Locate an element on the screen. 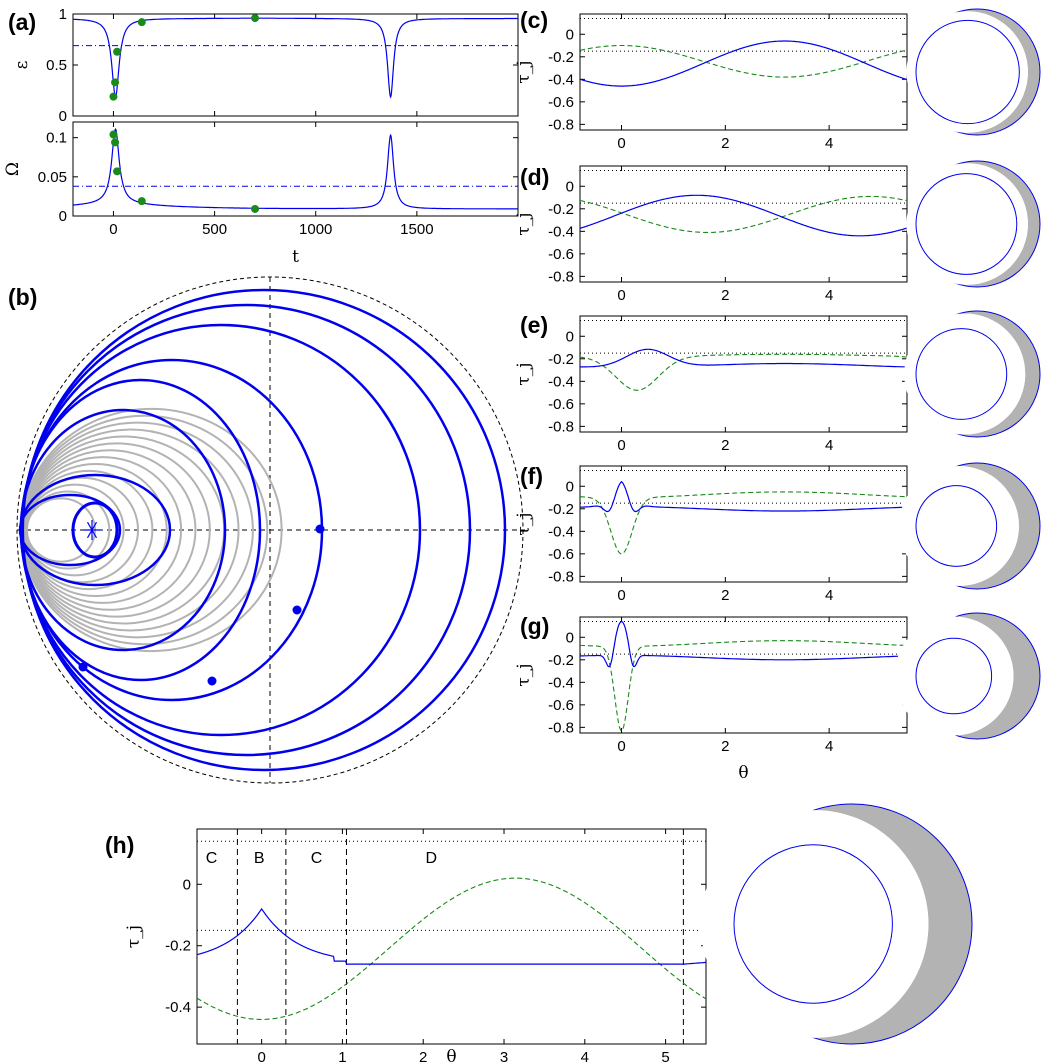 Image resolution: width=1046 pixels, height=1064 pixels. axes-g: 0 2 4 0 -0.2 -0.4 -0.6 -0.8 τ_j θ is located at coordinates (711, 699).